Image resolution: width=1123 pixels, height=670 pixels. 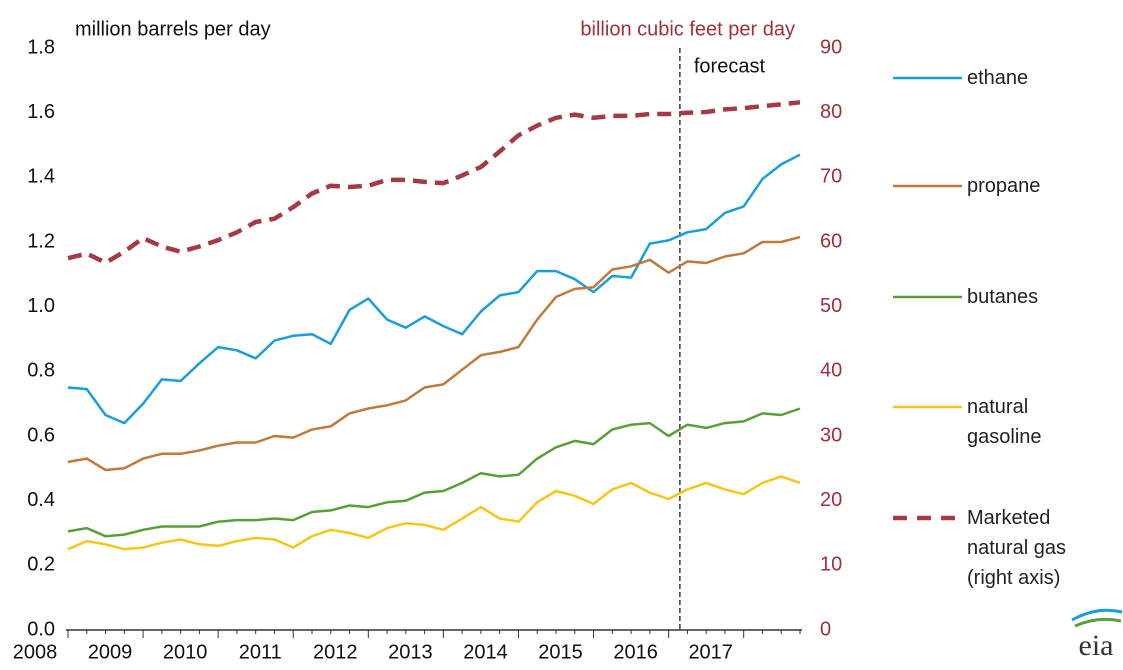 What do you see at coordinates (41, 629) in the screenshot?
I see `y-tick-label: 0.0` at bounding box center [41, 629].